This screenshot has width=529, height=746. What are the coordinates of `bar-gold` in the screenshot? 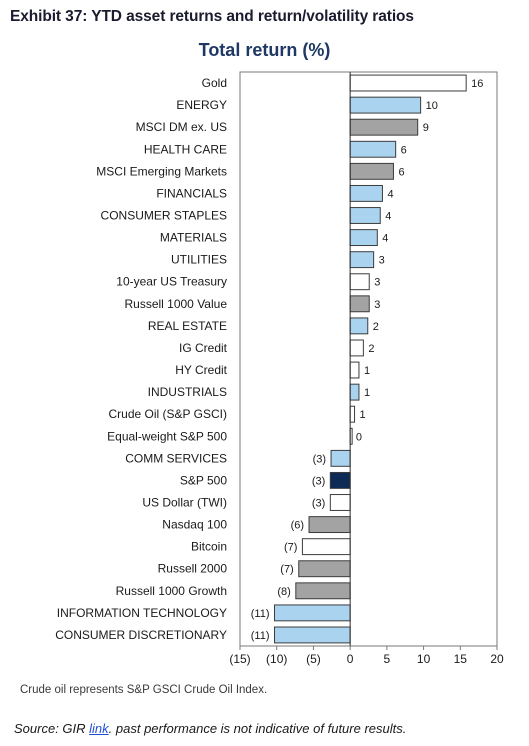 It's located at (408, 83).